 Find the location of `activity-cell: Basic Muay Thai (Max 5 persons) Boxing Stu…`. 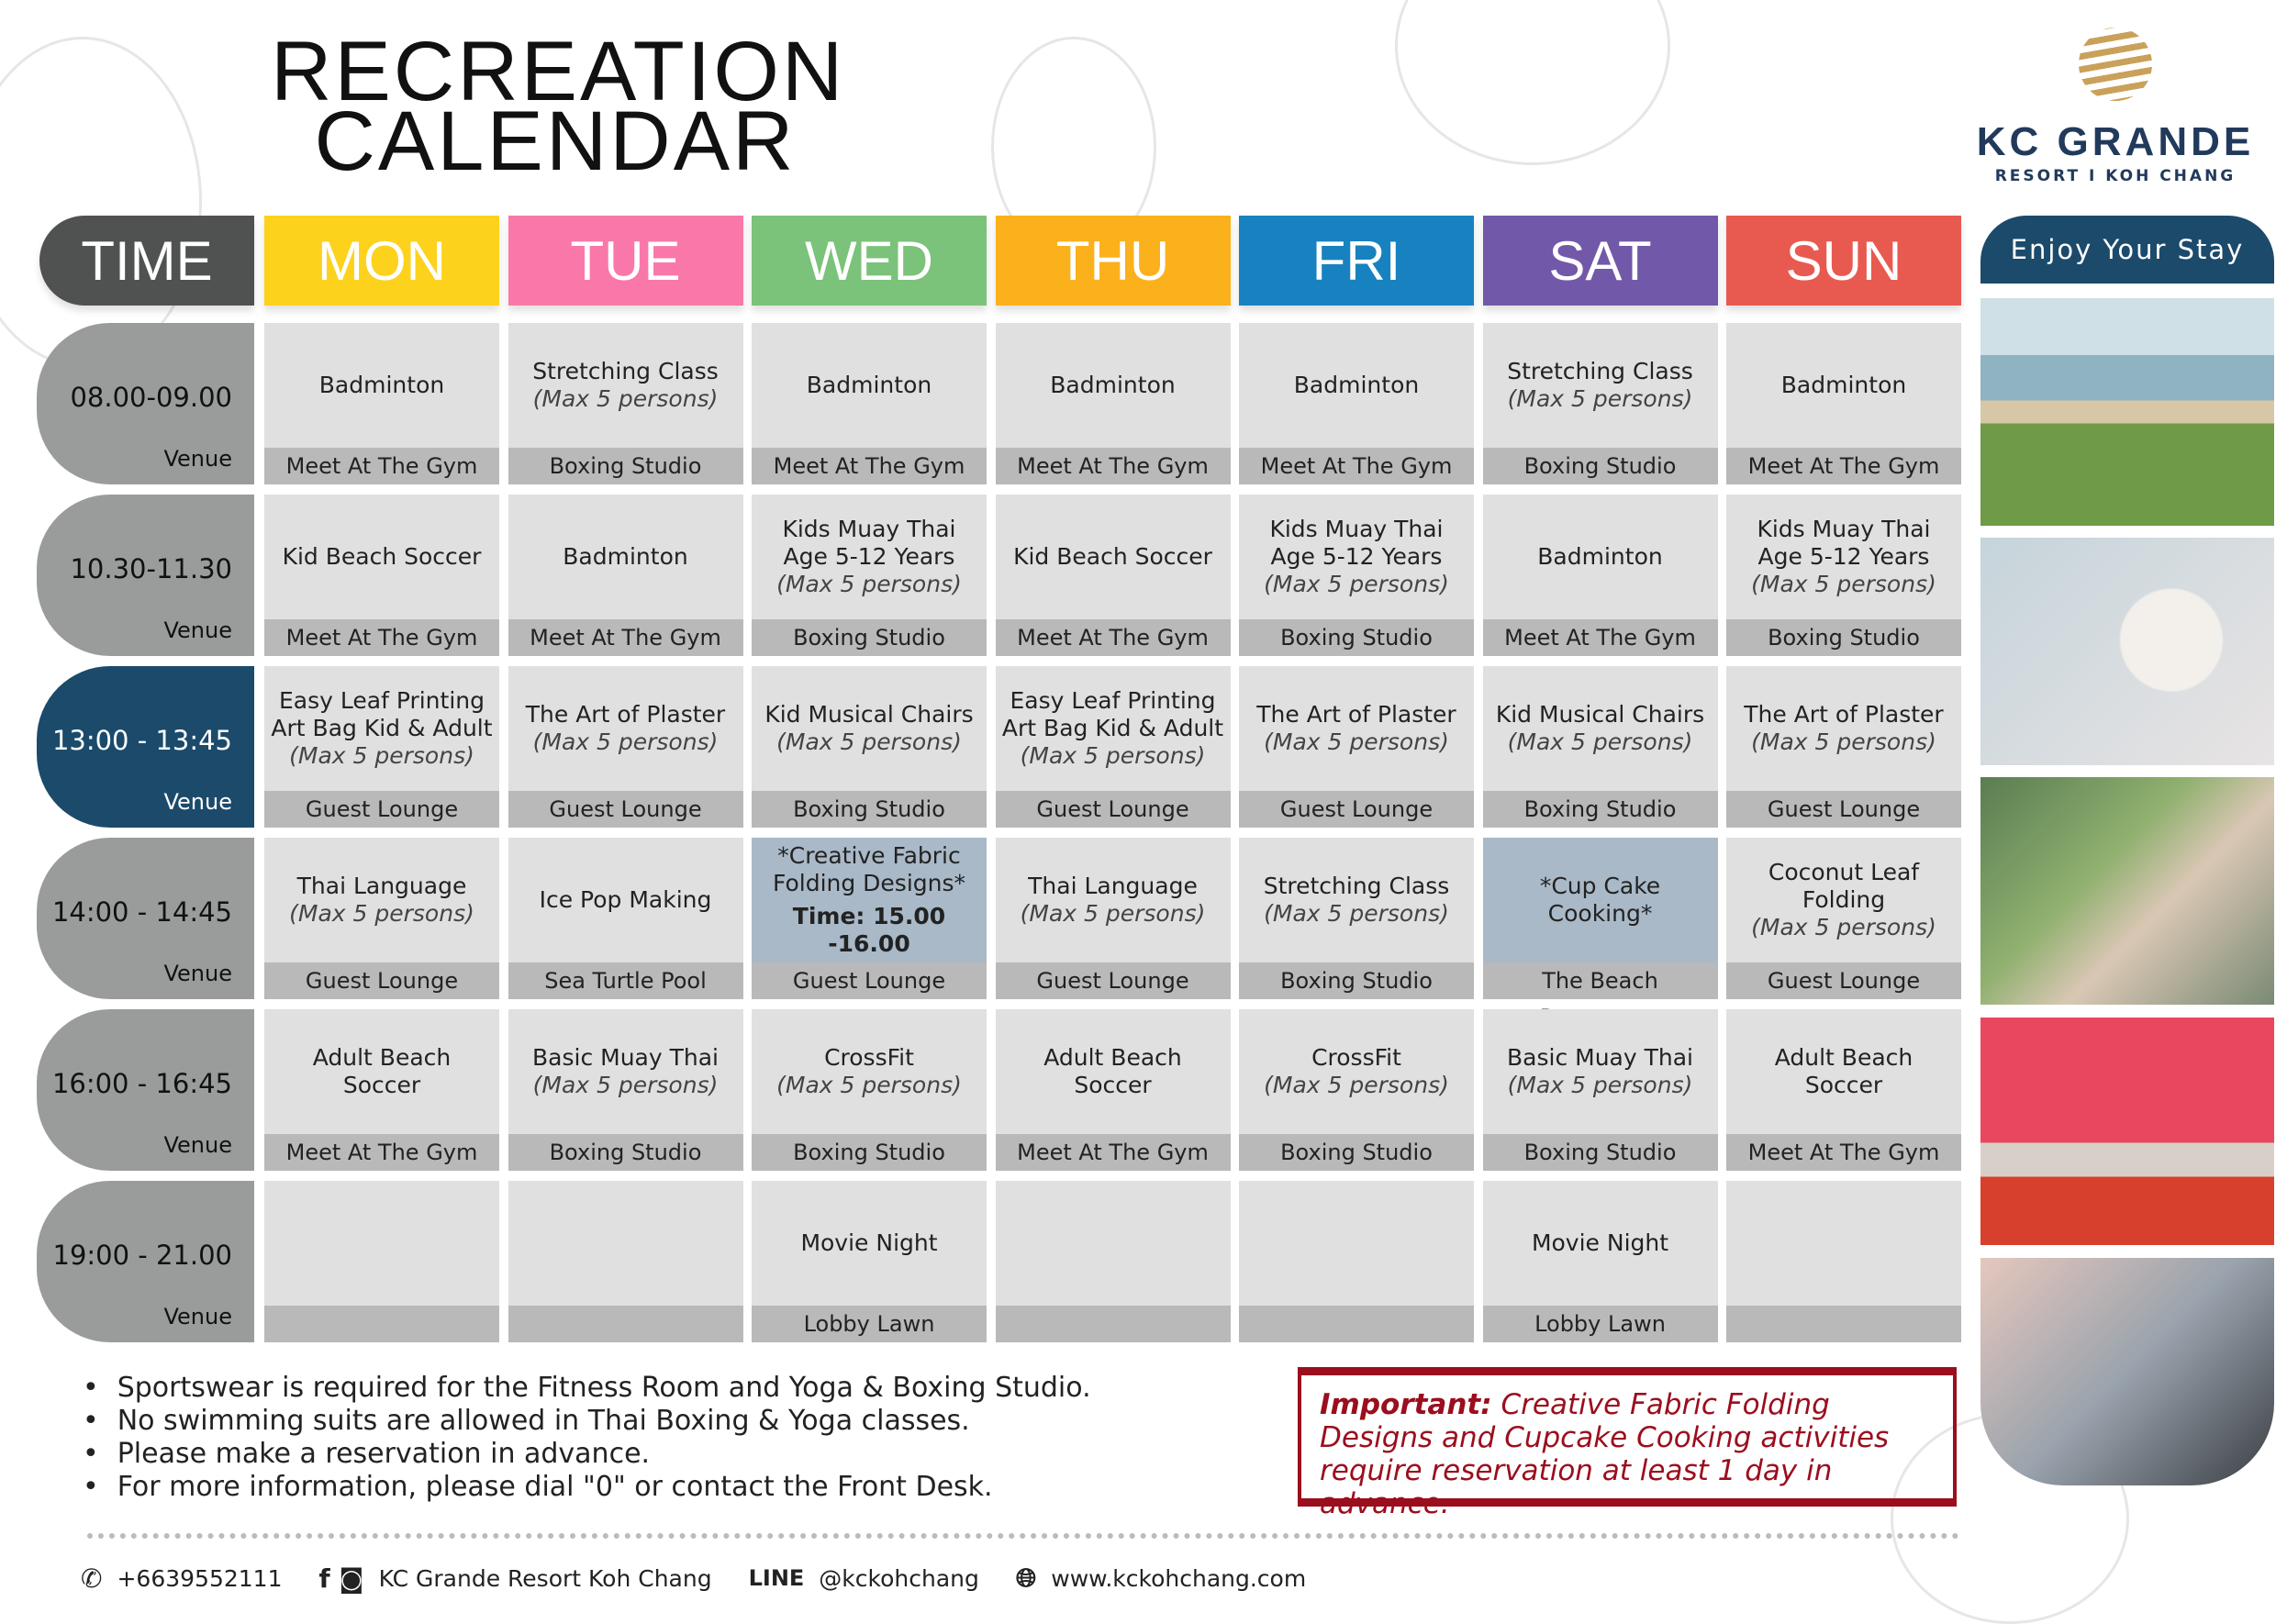

activity-cell: Basic Muay Thai (Max 5 persons) Boxing Stu… is located at coordinates (1600, 1090).